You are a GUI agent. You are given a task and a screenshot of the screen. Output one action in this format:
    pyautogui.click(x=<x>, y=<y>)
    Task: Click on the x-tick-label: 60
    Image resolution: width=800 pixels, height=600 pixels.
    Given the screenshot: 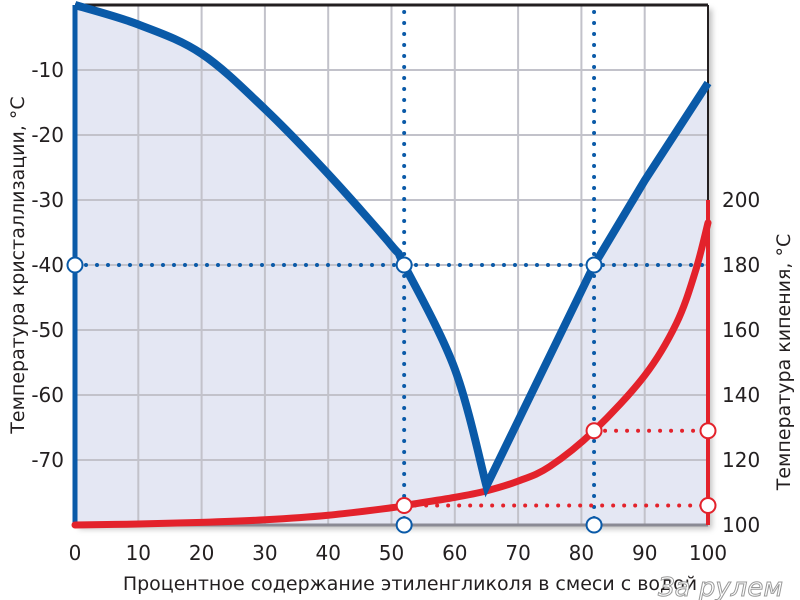 What is the action you would take?
    pyautogui.click(x=454, y=553)
    